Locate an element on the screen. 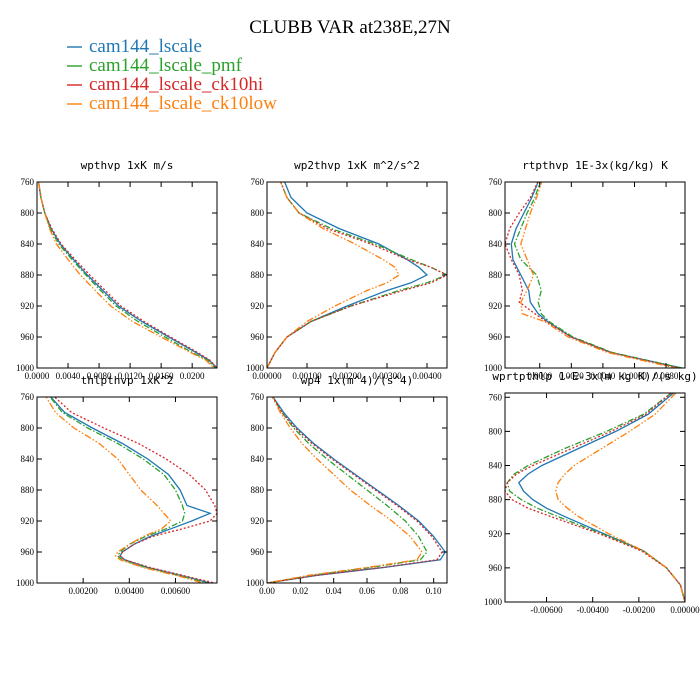  x-tick-label-5-1: -0.00400 is located at coordinates (593, 610).